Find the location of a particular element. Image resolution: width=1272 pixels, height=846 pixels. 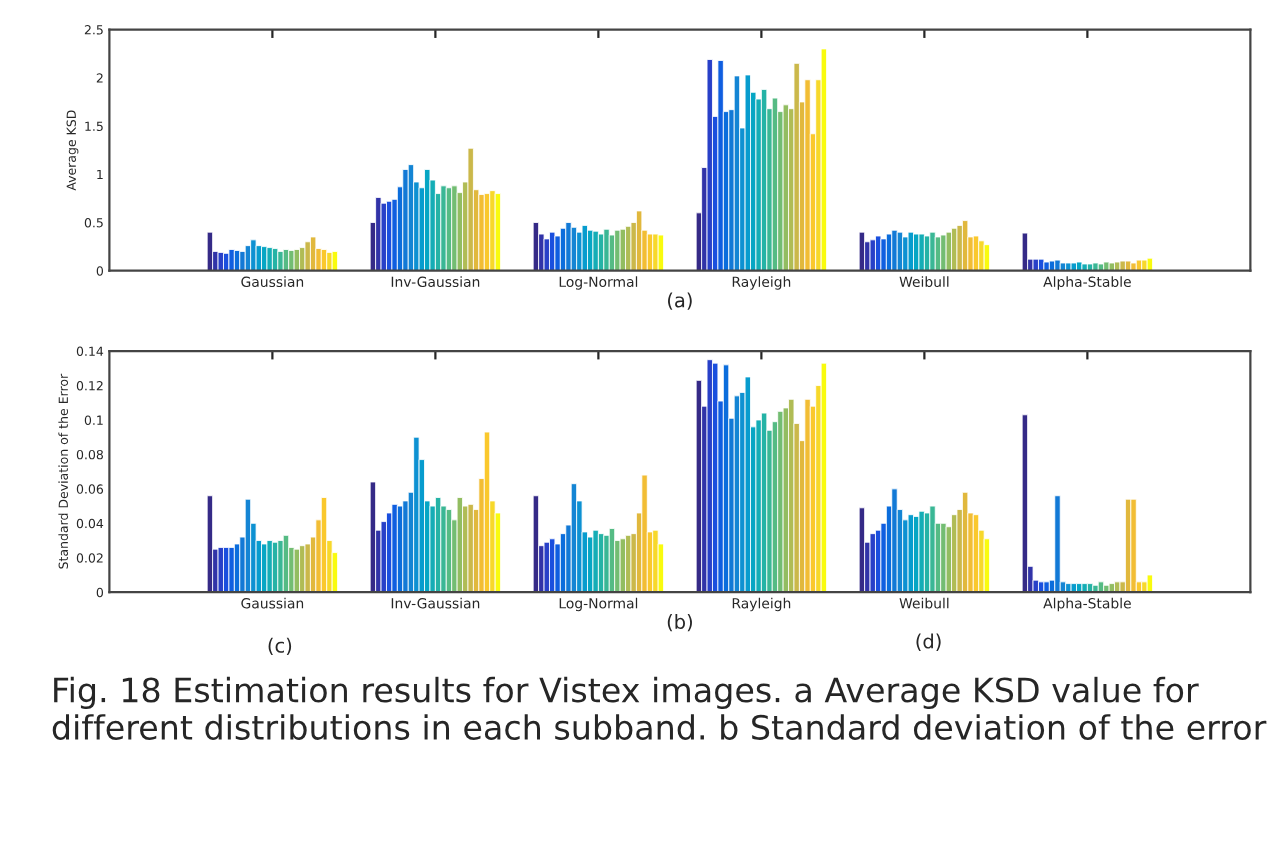

text: (c) is located at coordinates (280, 646).